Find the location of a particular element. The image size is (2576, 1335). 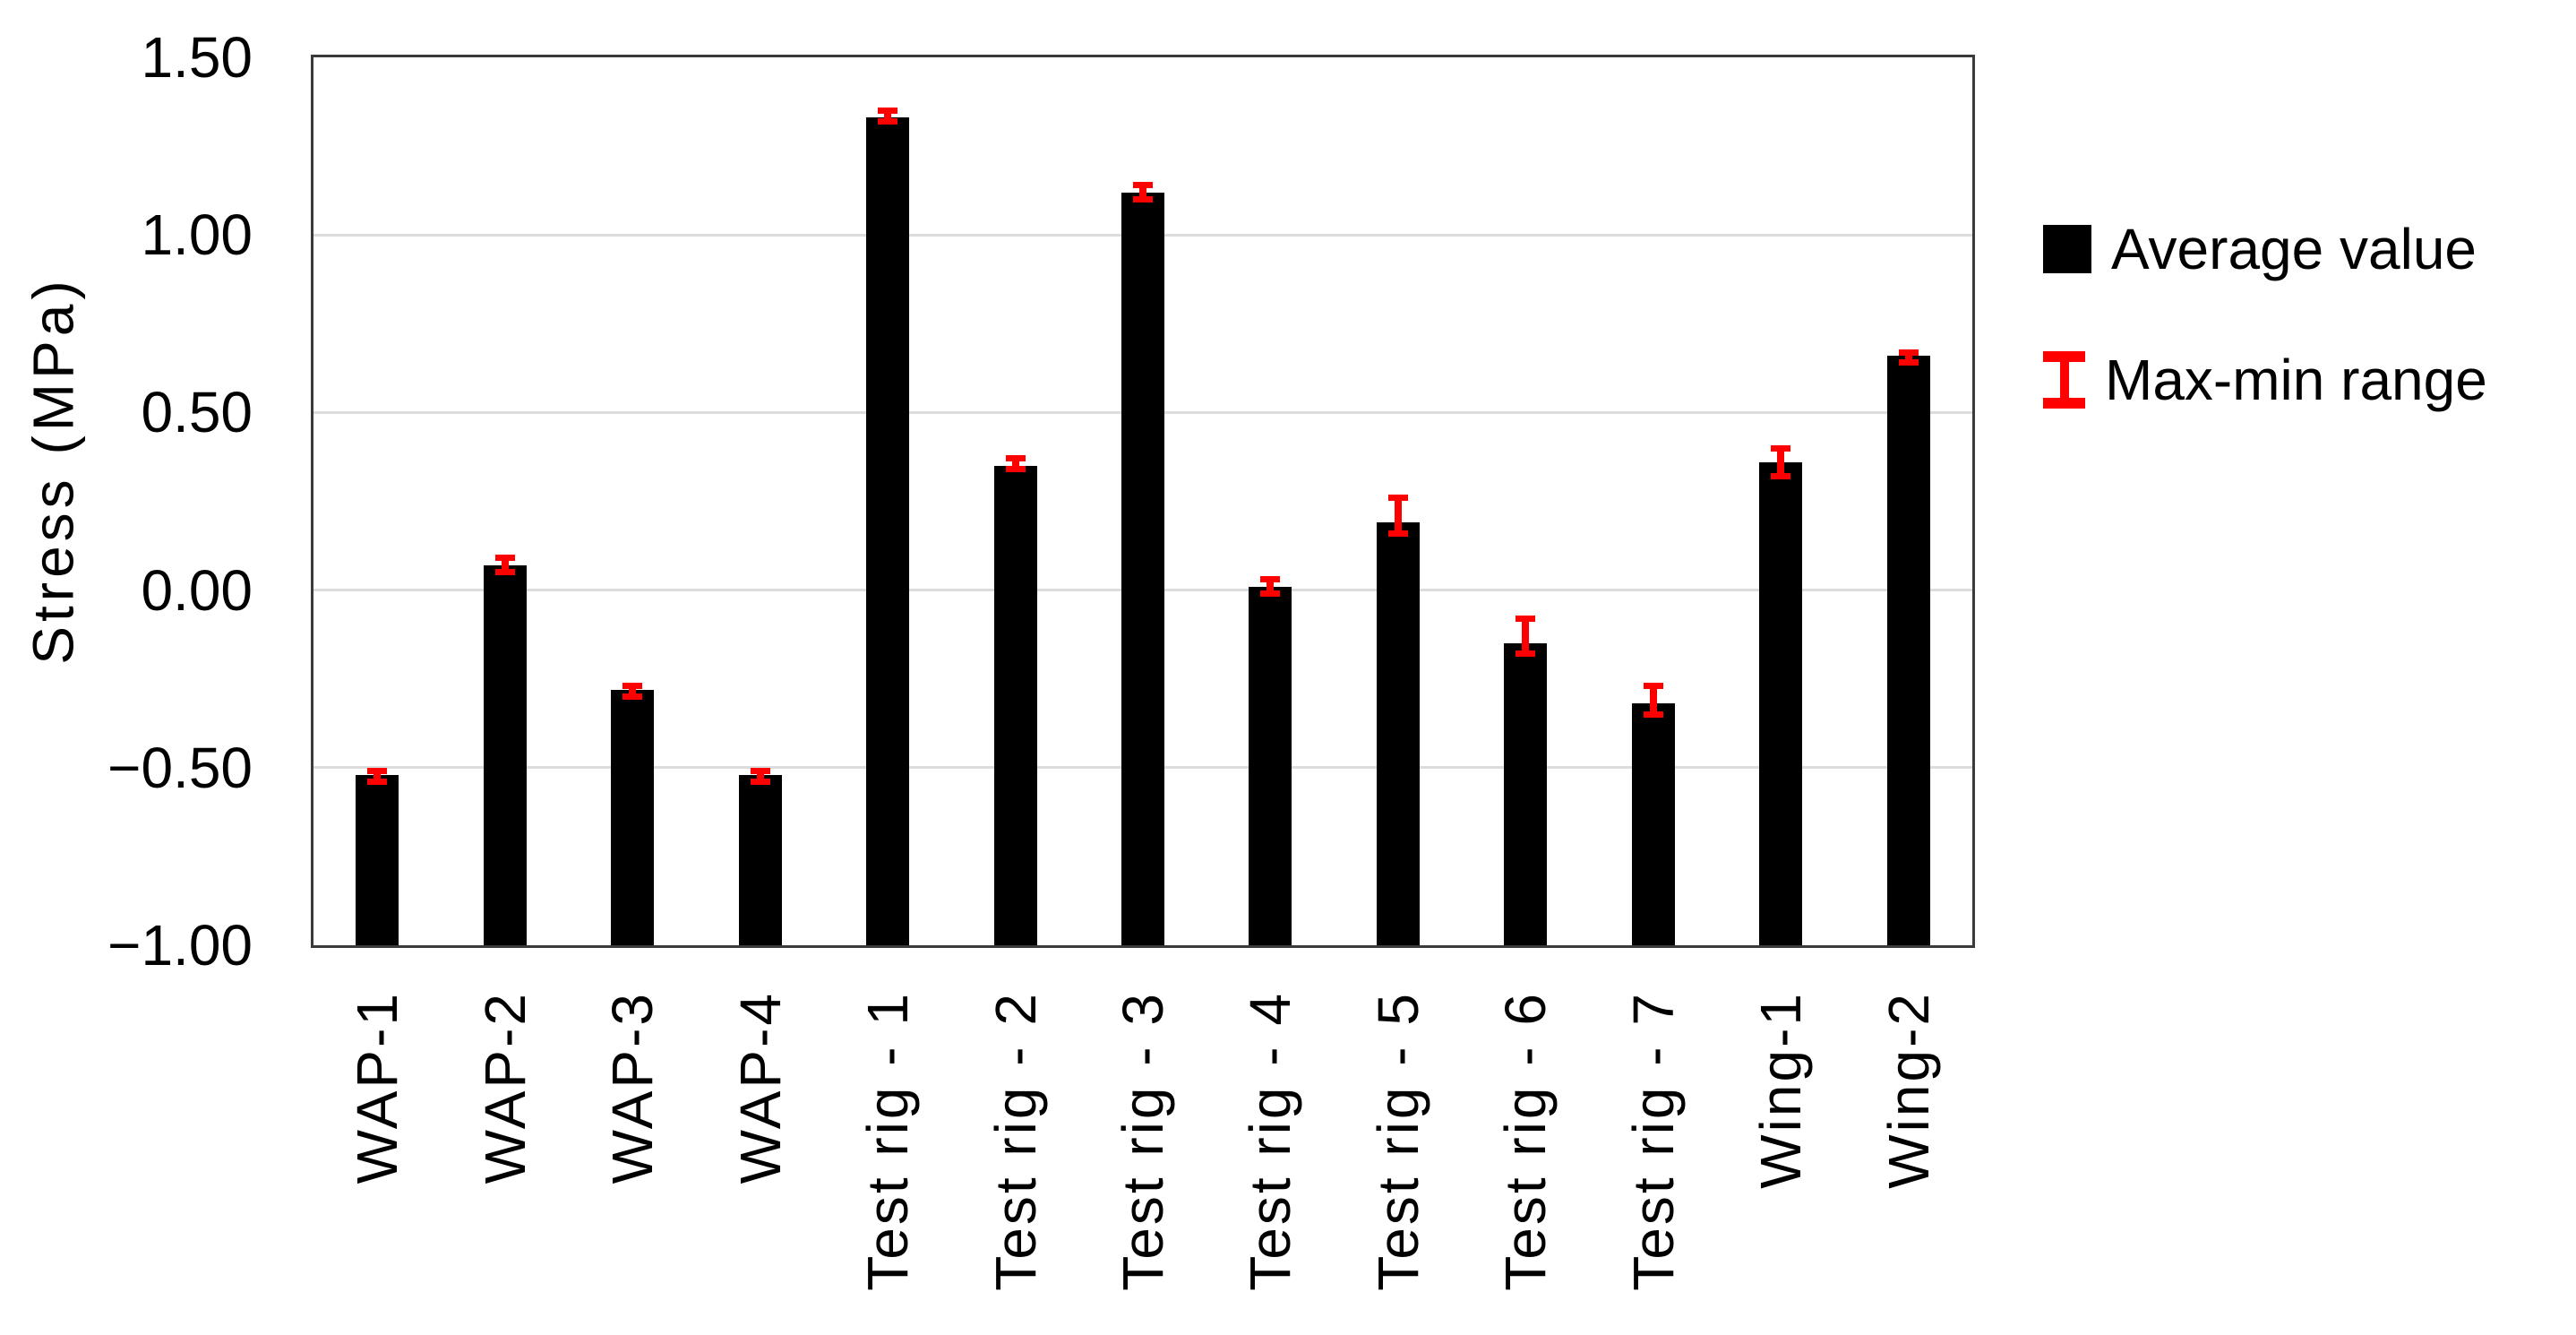

x-axis-label-Wing-2: Wing-2 is located at coordinates (1908, 1090).